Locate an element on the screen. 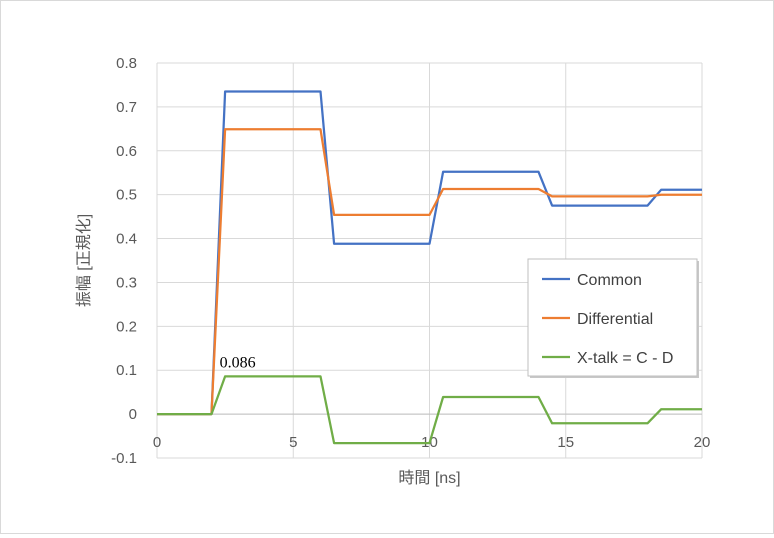  y-tick-label: 0.8 is located at coordinates (126, 63).